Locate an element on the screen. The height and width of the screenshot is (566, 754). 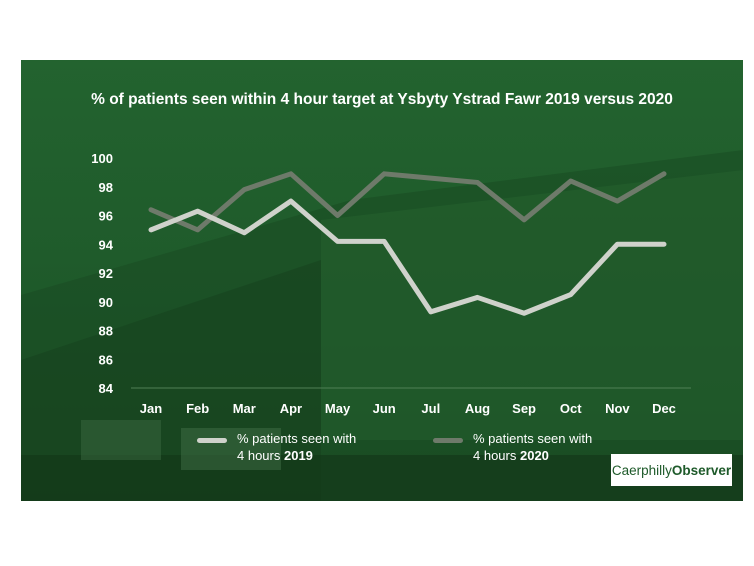
x-tick-label: Mar is located at coordinates (244, 408).